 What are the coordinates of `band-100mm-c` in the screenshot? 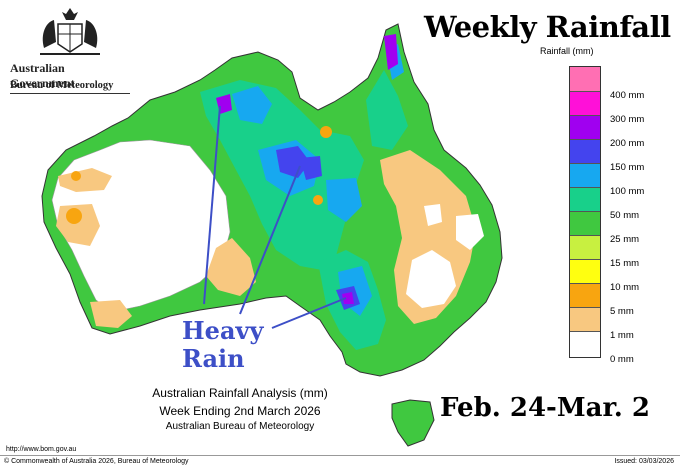 It's located at (344, 200).